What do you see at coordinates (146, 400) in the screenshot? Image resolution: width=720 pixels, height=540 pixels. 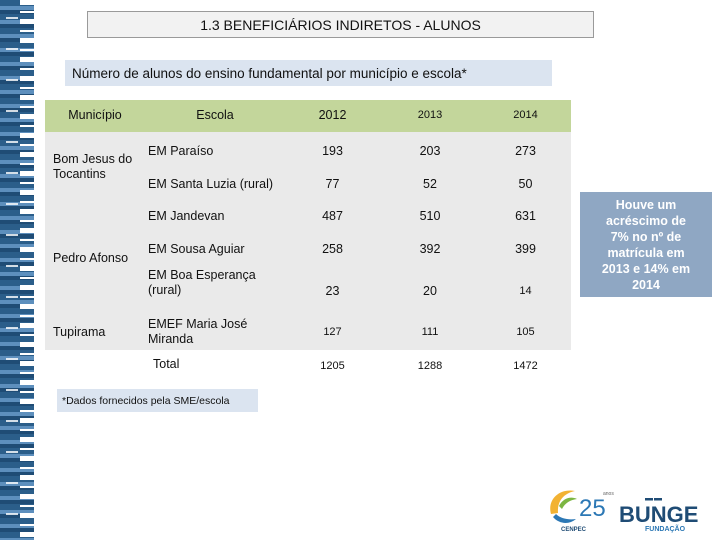 I see `source-note-text: *Dados fornecidos pela SME/escola` at bounding box center [146, 400].